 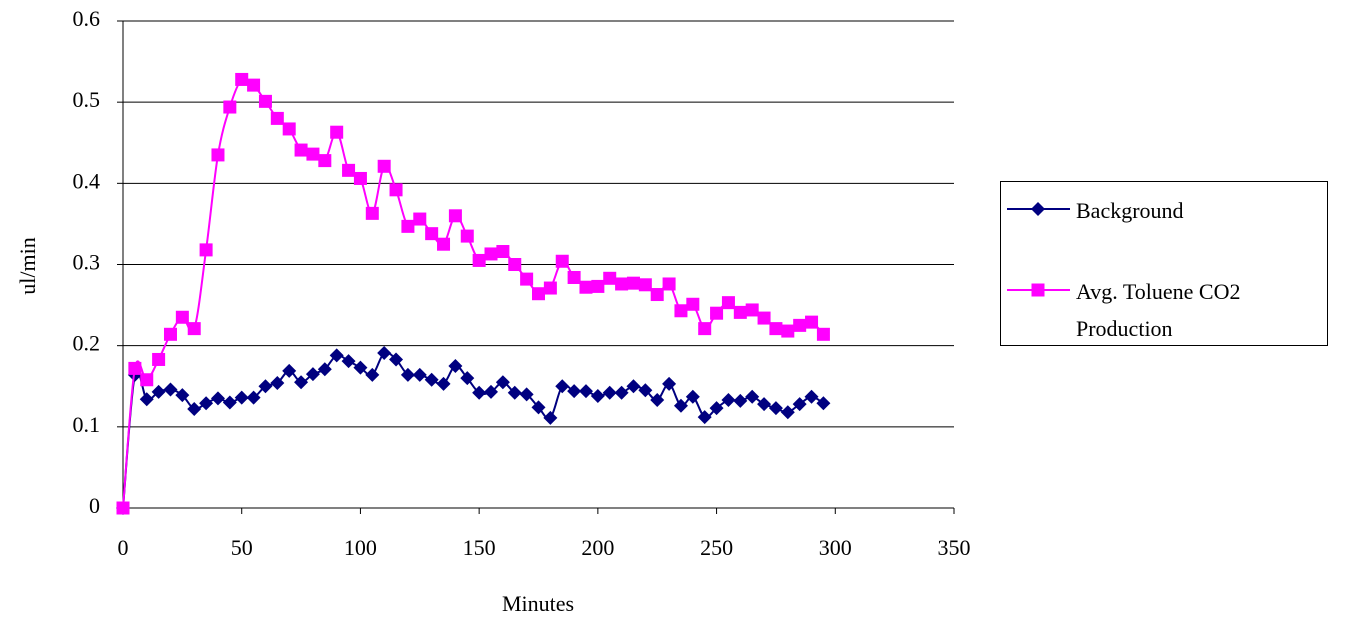 I want to click on y-tick-label: 0.1, so click(x=87, y=424).